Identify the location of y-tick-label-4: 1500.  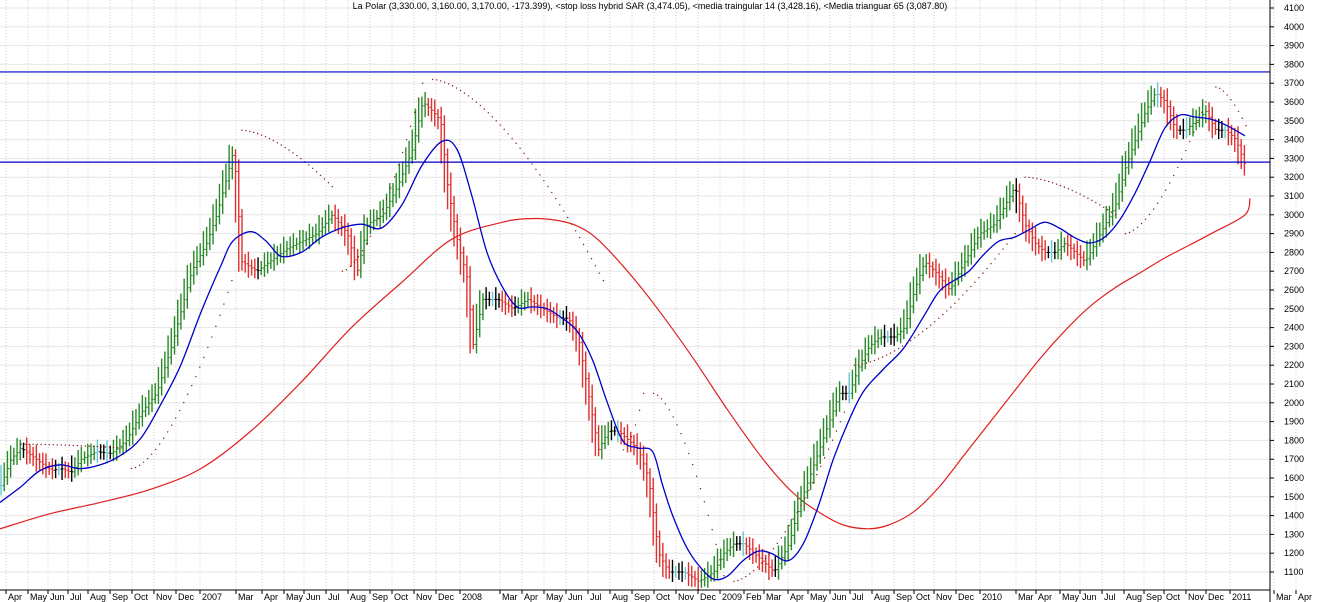
(1294, 497).